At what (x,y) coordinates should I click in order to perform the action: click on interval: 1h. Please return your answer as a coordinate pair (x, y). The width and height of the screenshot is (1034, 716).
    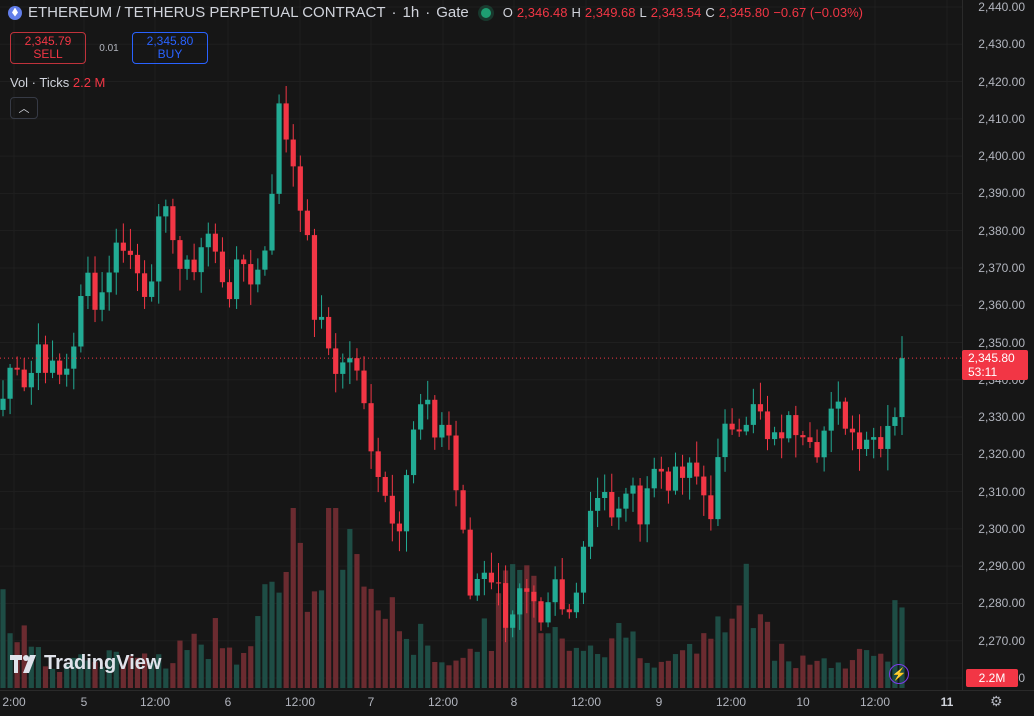
    Looking at the image, I should click on (411, 12).